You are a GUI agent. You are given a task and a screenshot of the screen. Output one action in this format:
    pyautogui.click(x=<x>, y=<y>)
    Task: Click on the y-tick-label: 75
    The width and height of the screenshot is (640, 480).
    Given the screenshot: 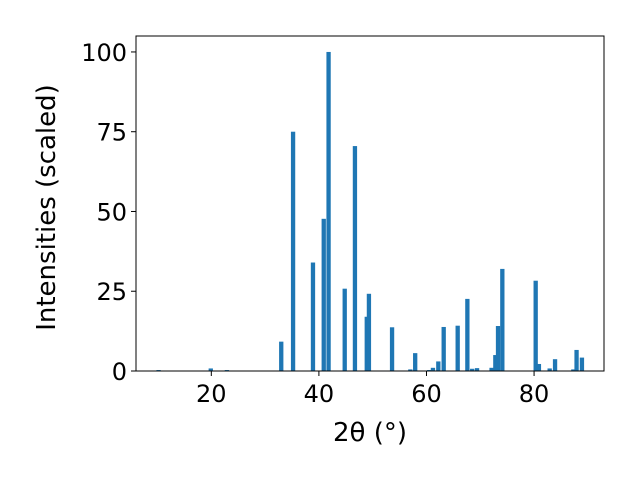 What is the action you would take?
    pyautogui.click(x=111, y=133)
    